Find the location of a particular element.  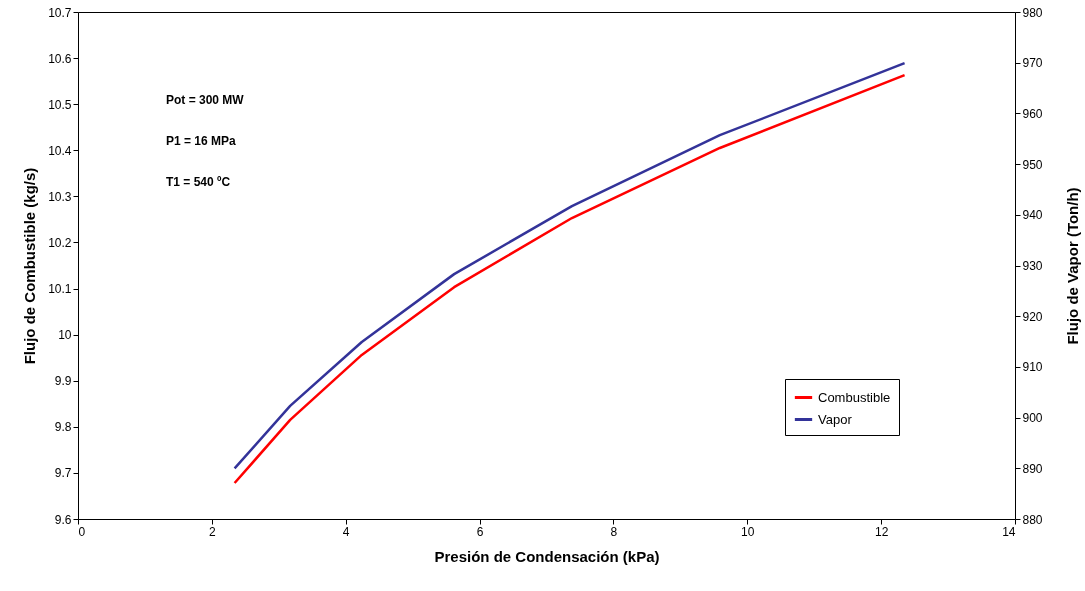

y2-tick-label: 910 is located at coordinates (1032, 367).